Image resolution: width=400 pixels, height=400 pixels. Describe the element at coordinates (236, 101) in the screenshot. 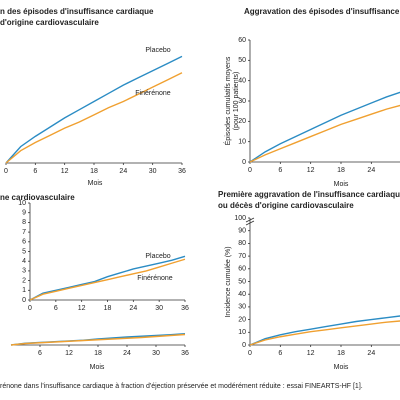

I see `y-axis-label: (pour 100 patients)` at that location.